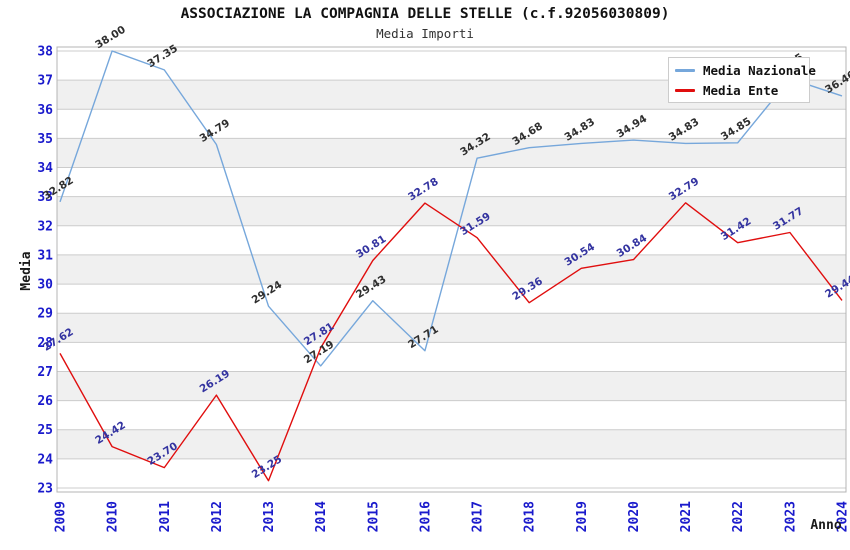 Image resolution: width=850 pixels, height=550 pixels. What do you see at coordinates (45, 197) in the screenshot?
I see `y-axis-tick-label: 33` at bounding box center [45, 197].